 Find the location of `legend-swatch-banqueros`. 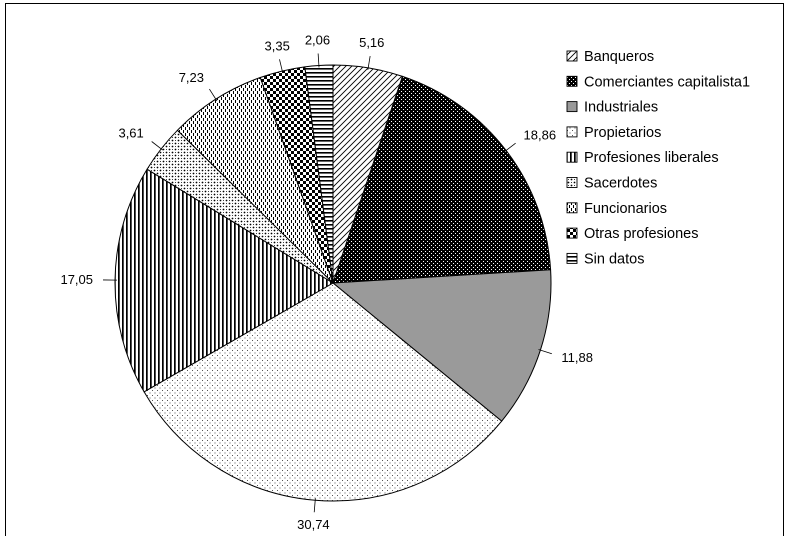

legend-swatch-banqueros is located at coordinates (572, 56).